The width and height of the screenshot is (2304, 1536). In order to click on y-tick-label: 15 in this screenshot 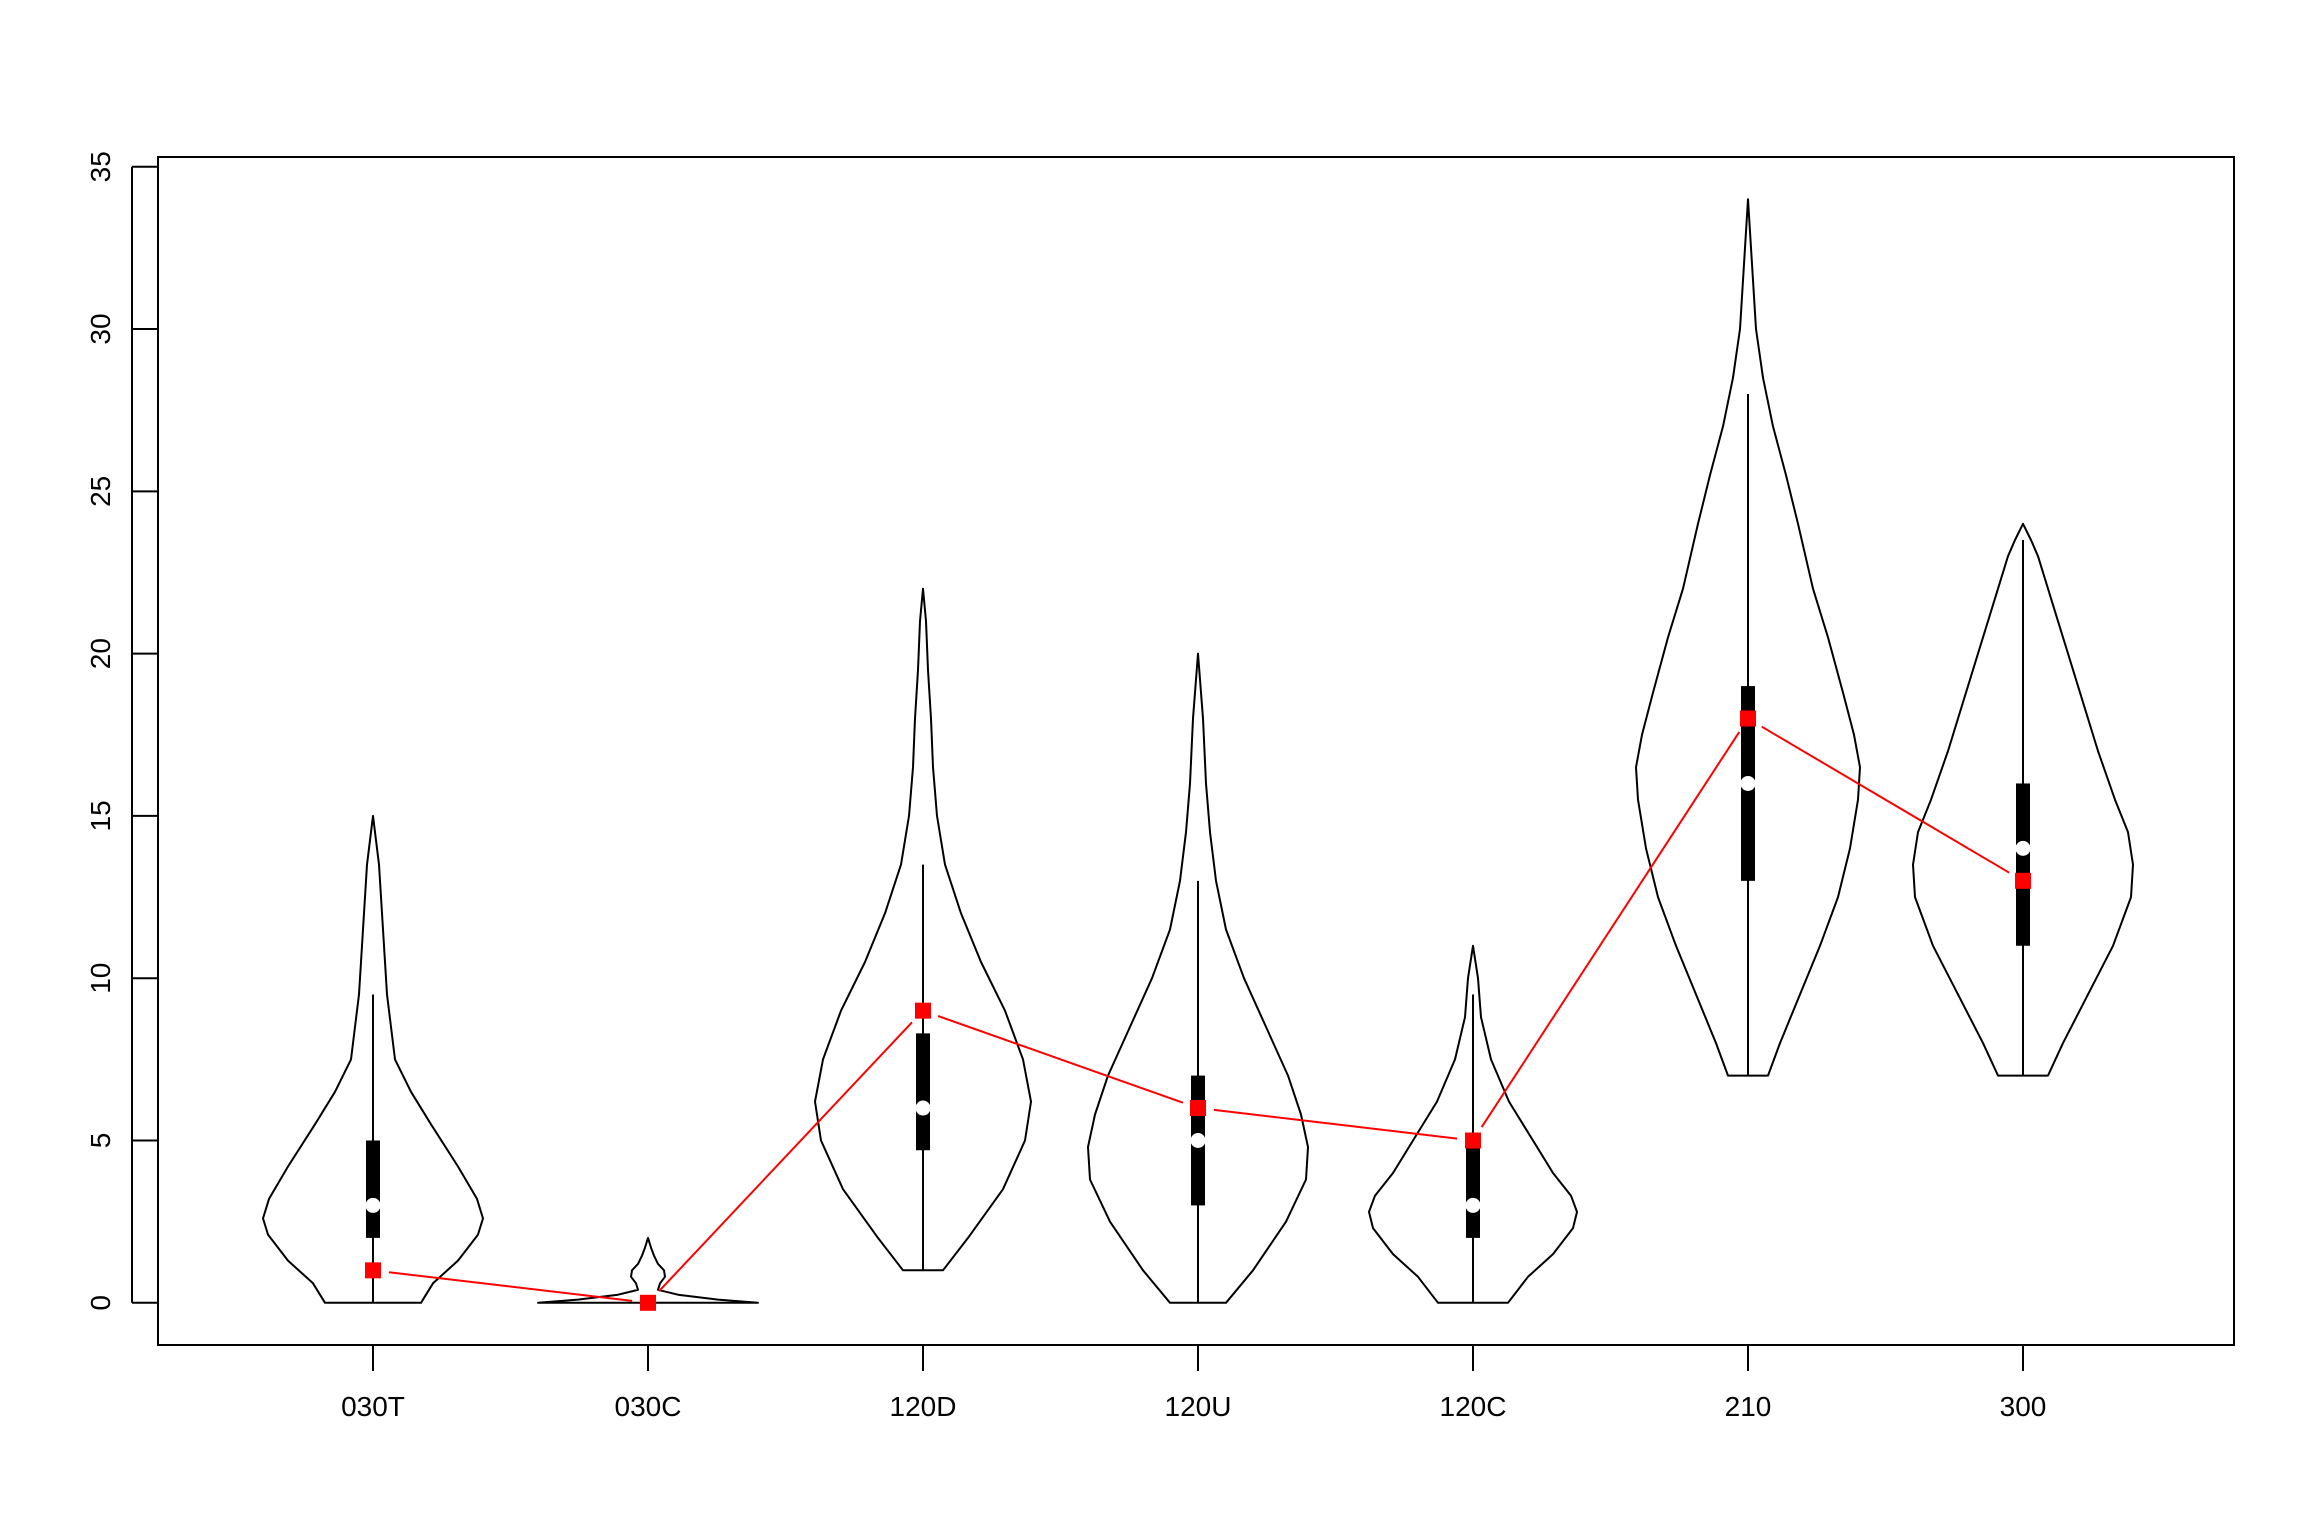, I will do `click(100, 815)`.